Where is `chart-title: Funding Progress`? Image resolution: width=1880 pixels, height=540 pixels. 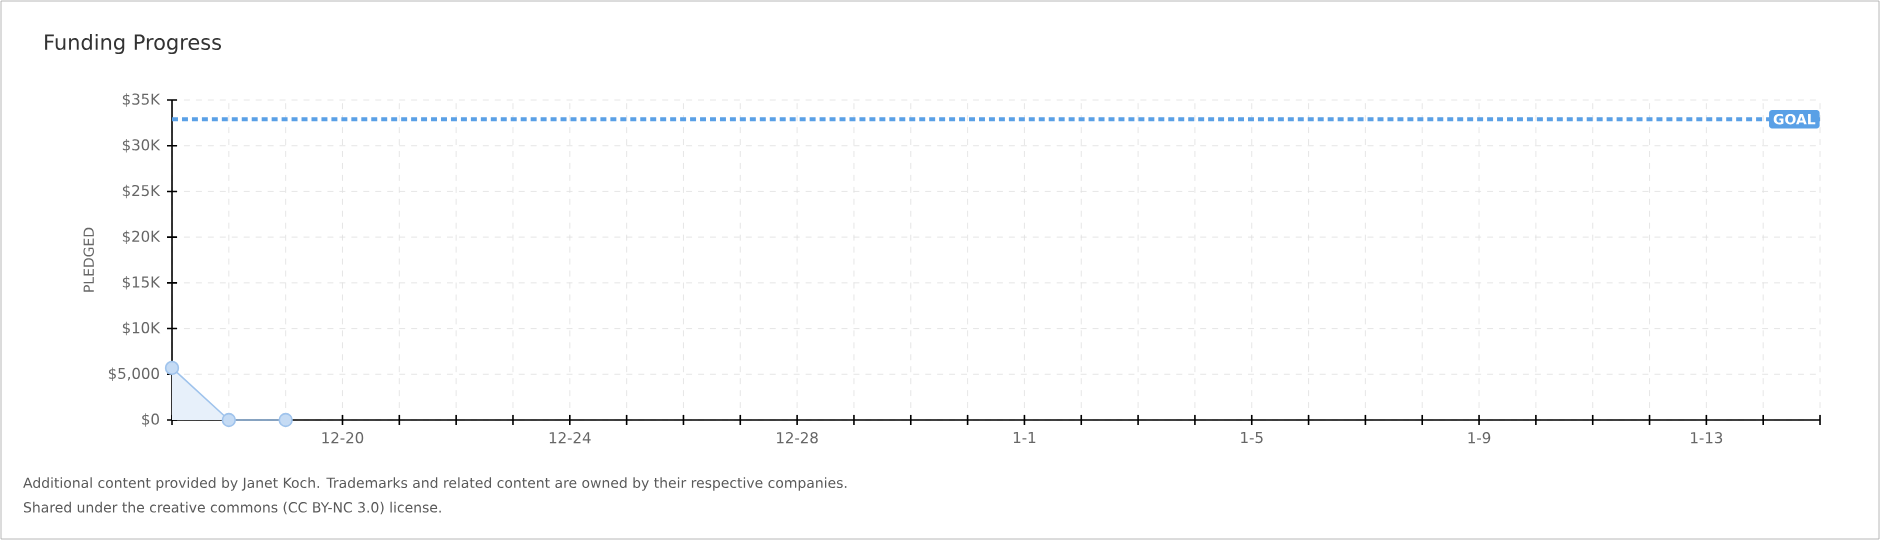
chart-title: Funding Progress is located at coordinates (133, 44).